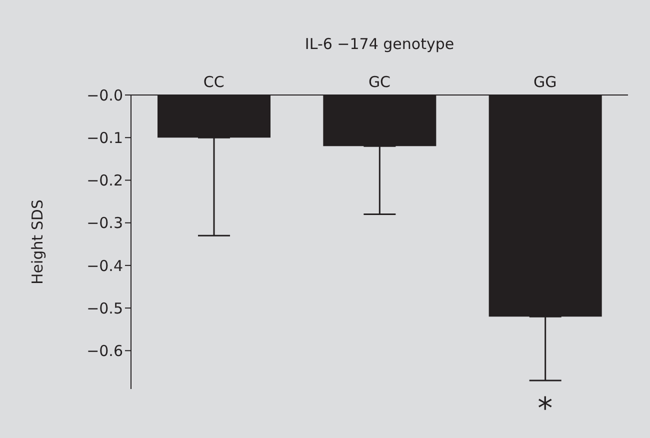  I want to click on y-tick-label: −0.5, so click(104, 308).